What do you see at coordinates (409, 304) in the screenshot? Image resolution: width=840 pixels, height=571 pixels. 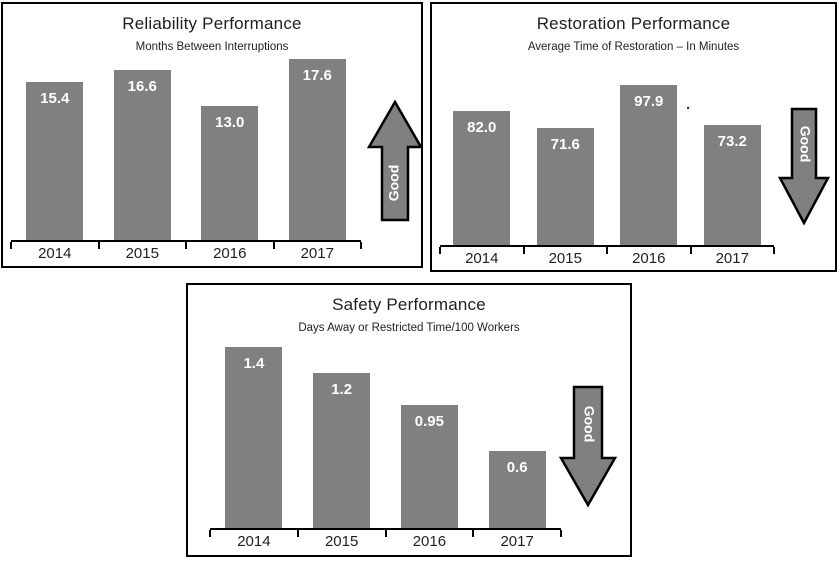 I see `chart-title: Safety Performance` at bounding box center [409, 304].